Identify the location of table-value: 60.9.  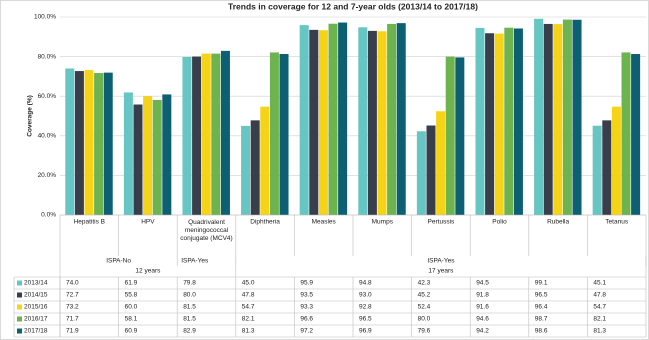
(131, 331).